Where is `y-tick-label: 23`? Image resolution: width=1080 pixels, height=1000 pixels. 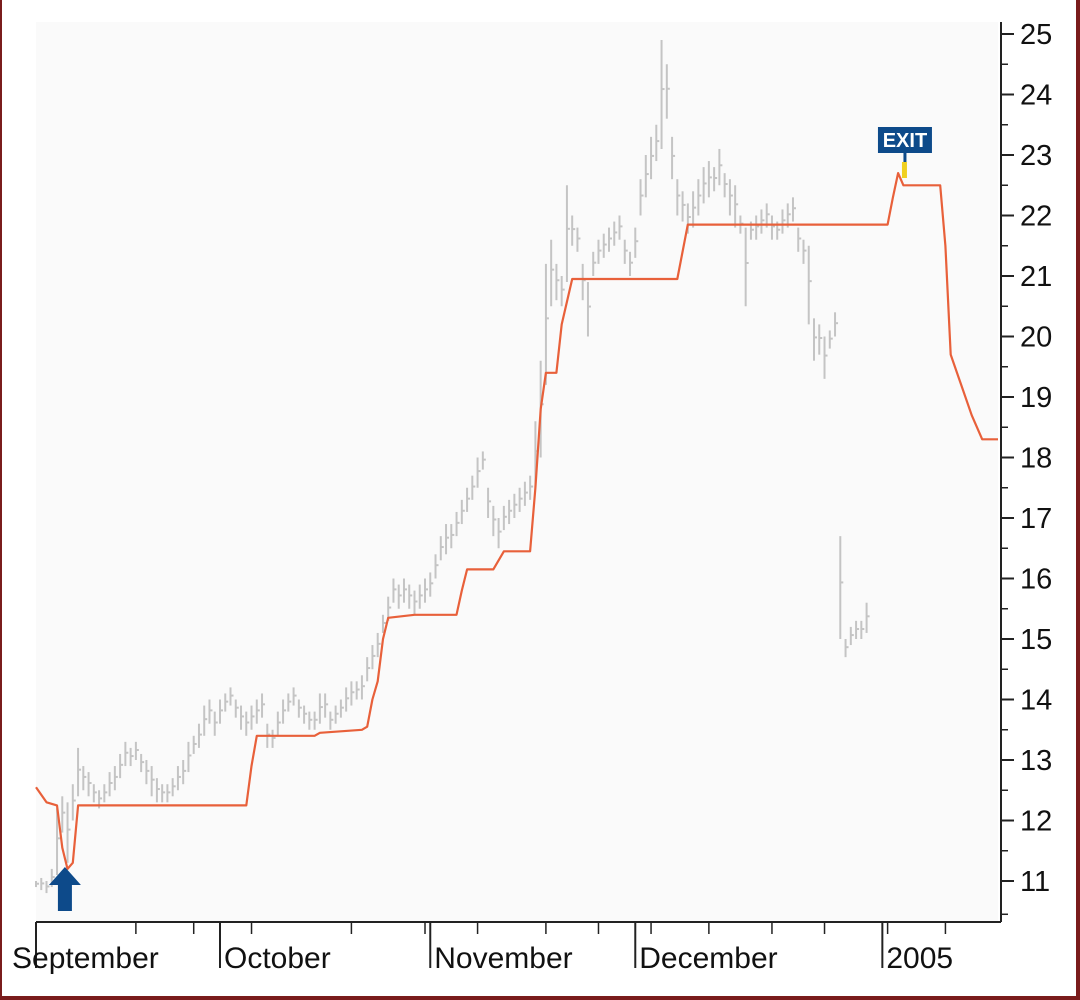
y-tick-label: 23 is located at coordinates (1036, 156).